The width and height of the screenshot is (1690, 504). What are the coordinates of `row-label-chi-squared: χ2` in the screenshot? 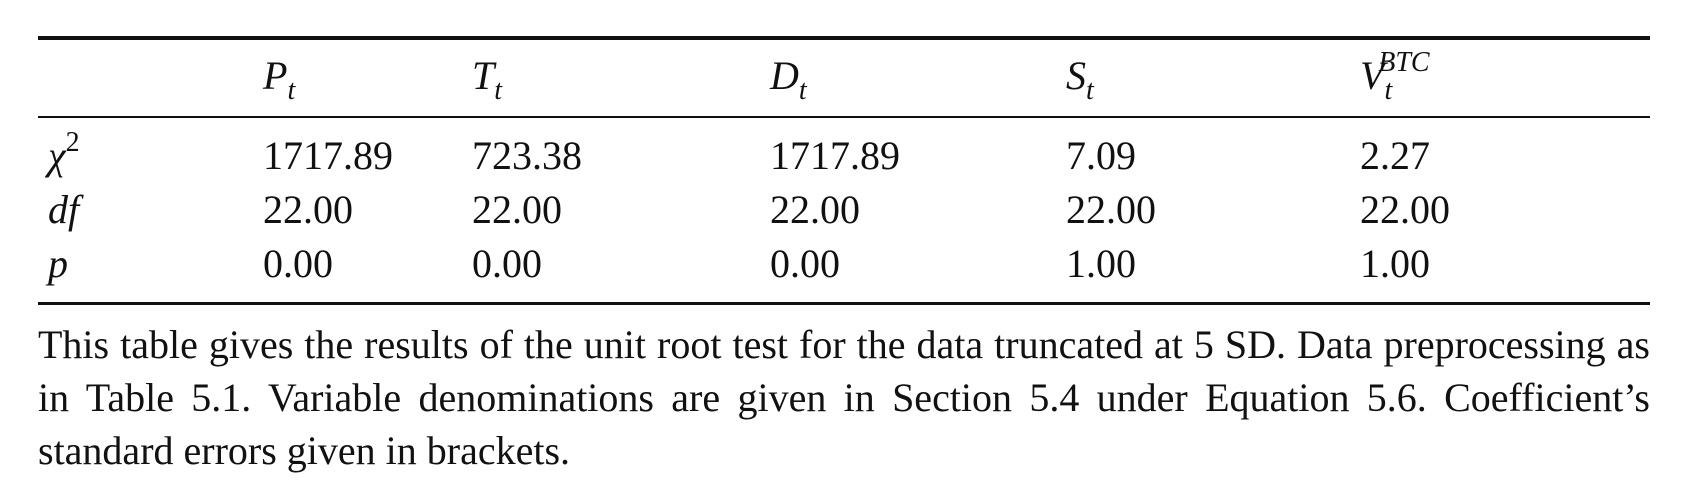 It's located at (64, 152).